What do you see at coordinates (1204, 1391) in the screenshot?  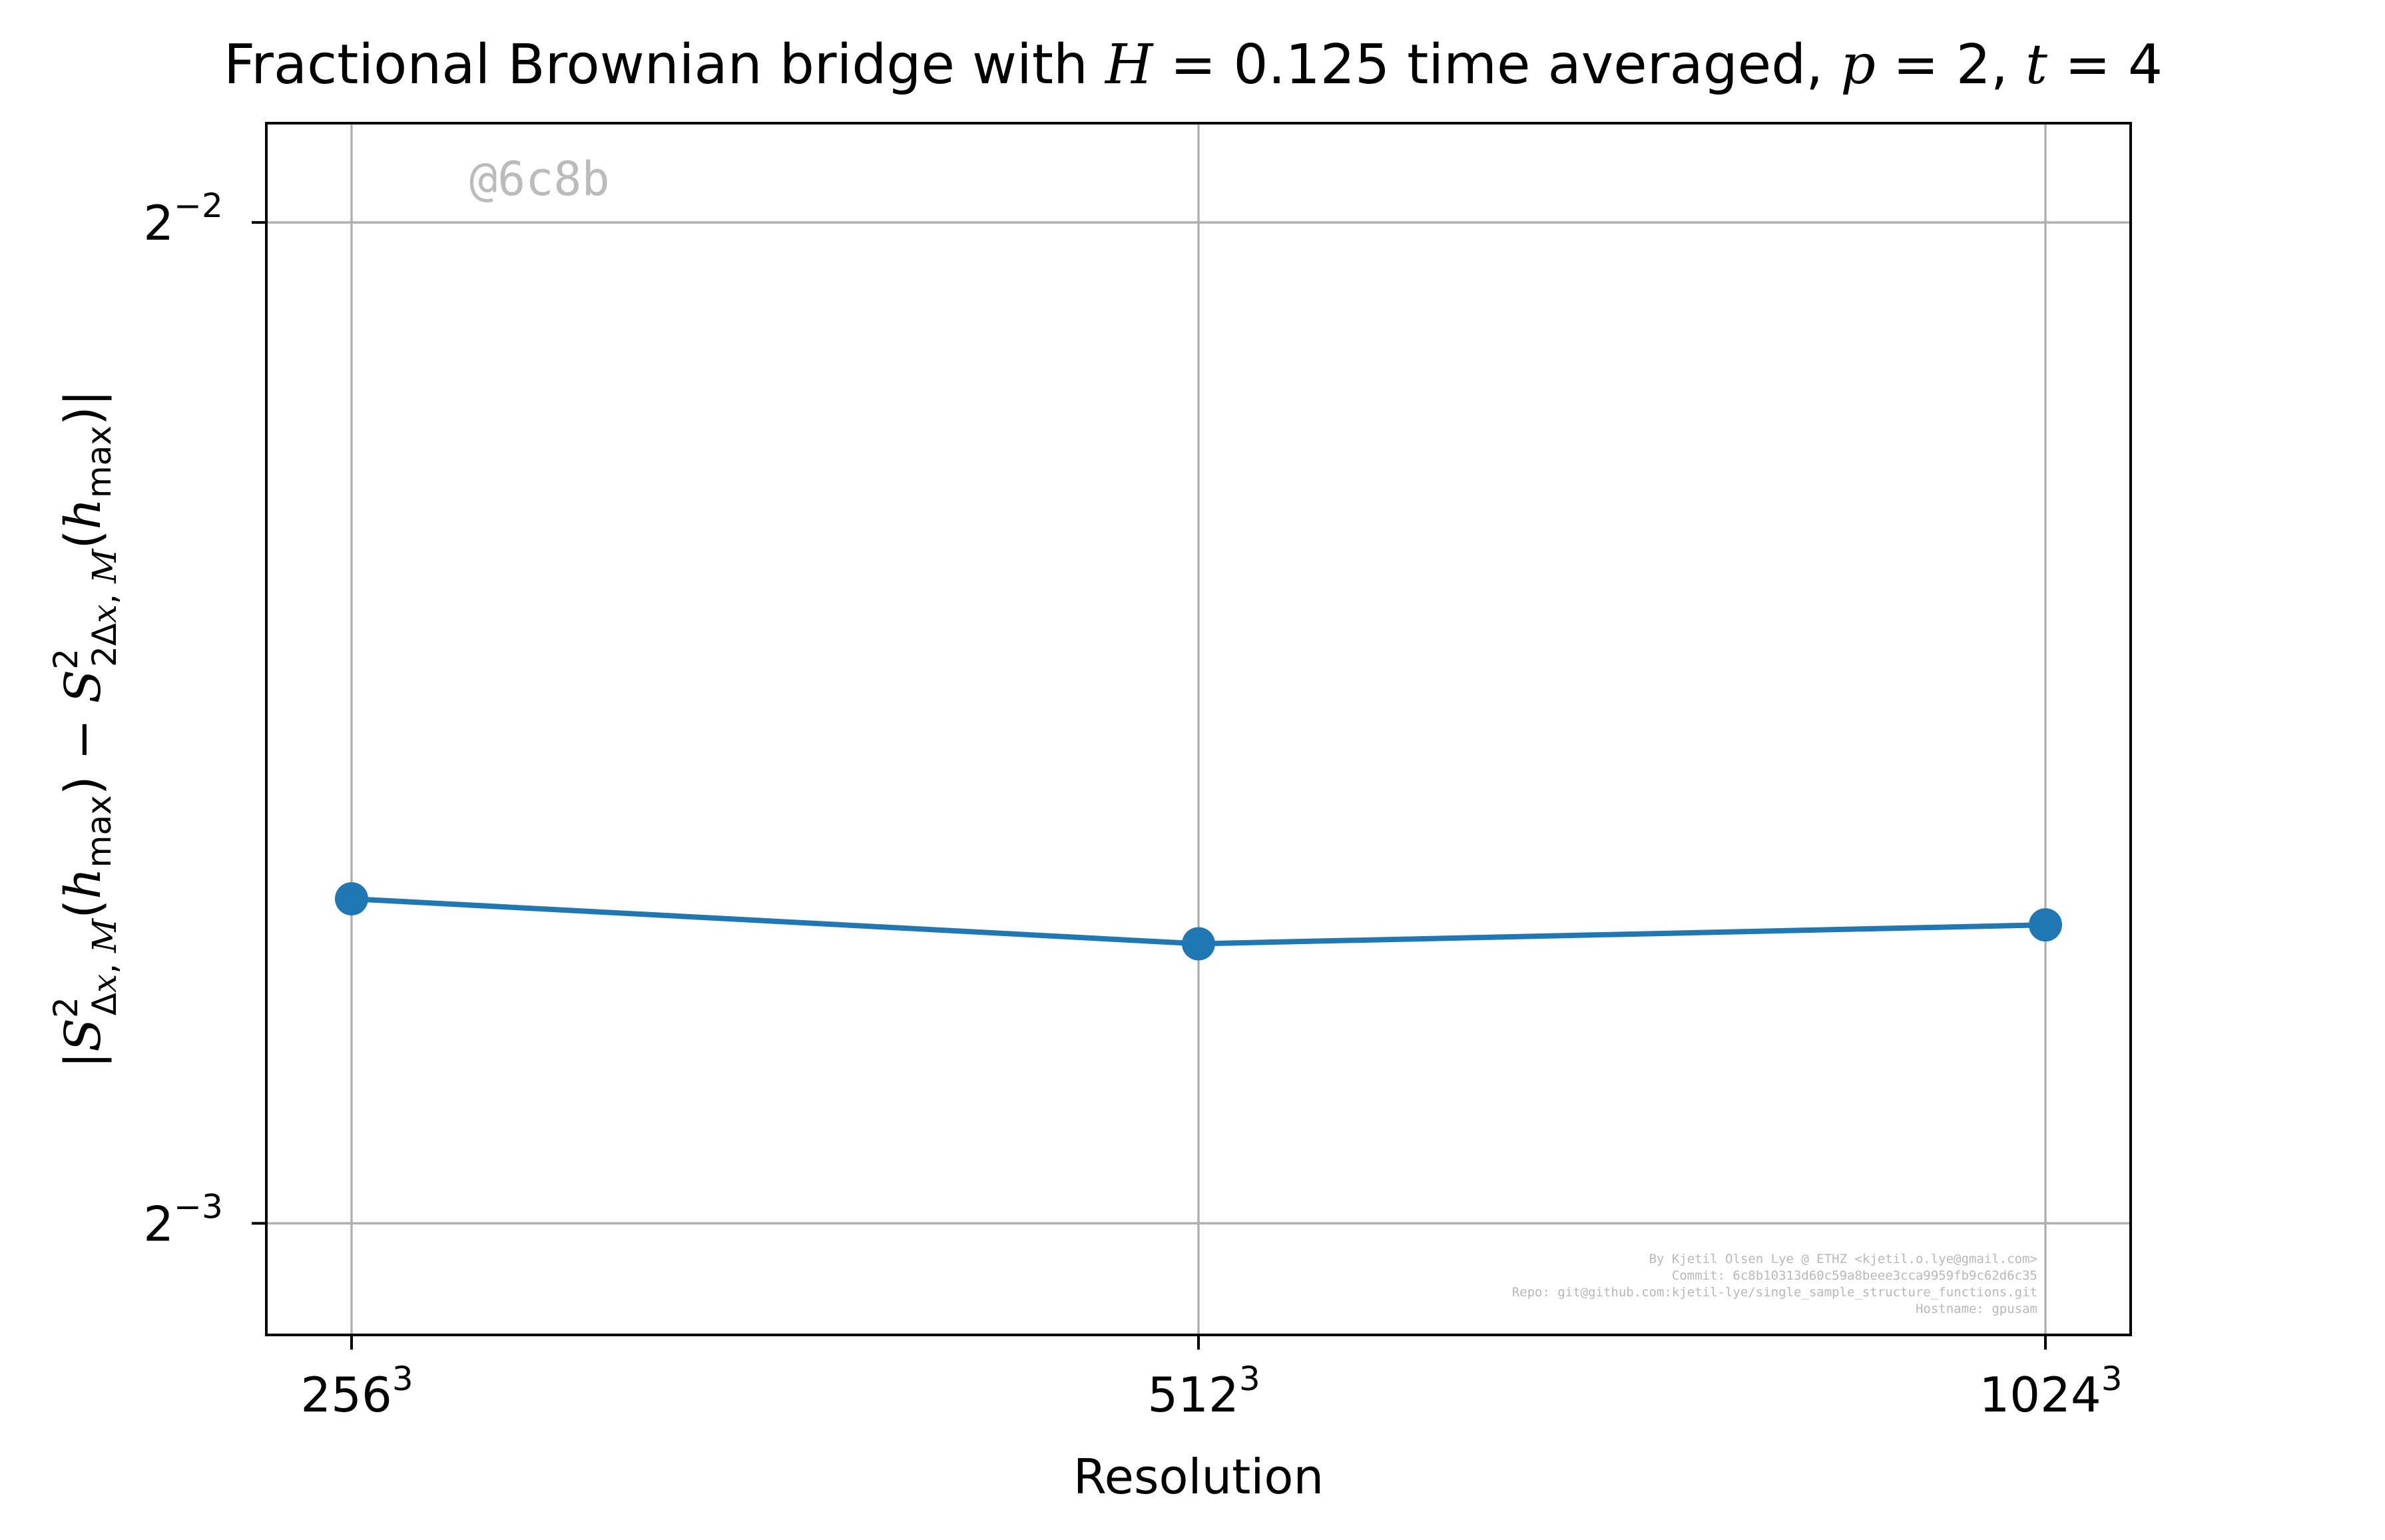 I see `x-tick-label: 5123` at bounding box center [1204, 1391].